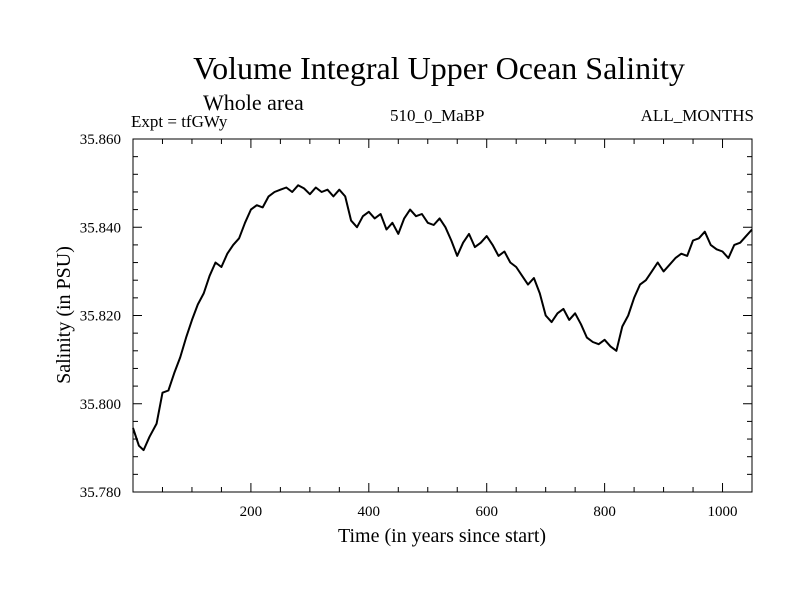  I want to click on chart-subtitle: Whole area, so click(253, 102).